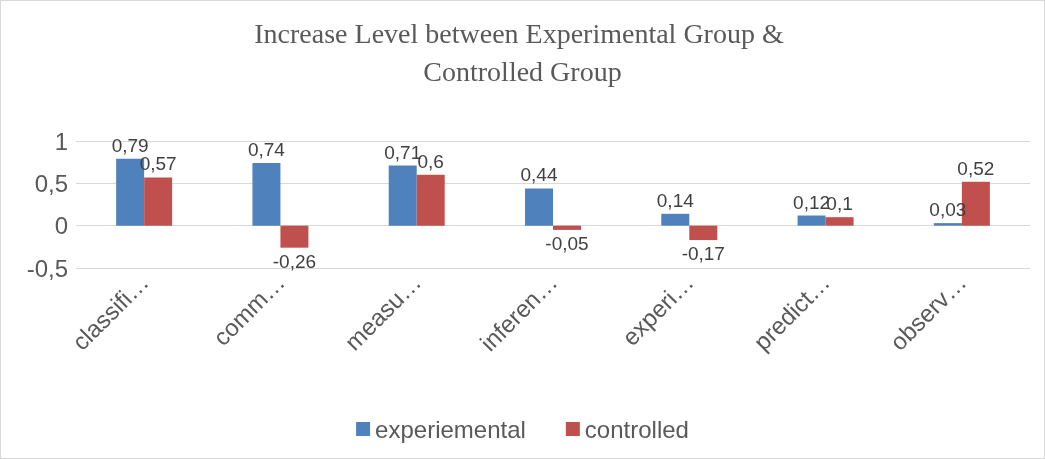 This screenshot has height=459, width=1045. Describe the element at coordinates (636, 429) in the screenshot. I see `legend-label: controlled` at that location.